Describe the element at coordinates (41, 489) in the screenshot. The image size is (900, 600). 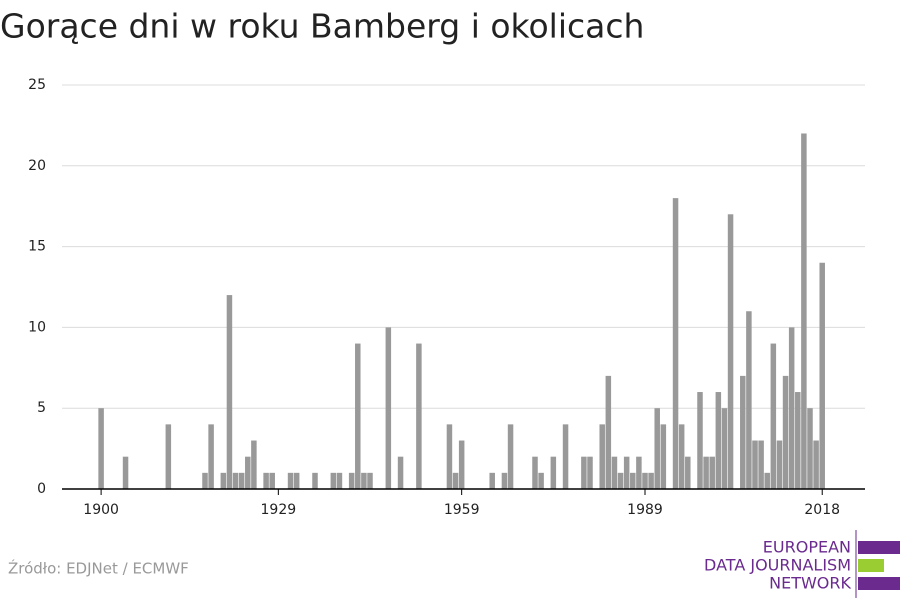
I see `y-tick-label: 0` at that location.